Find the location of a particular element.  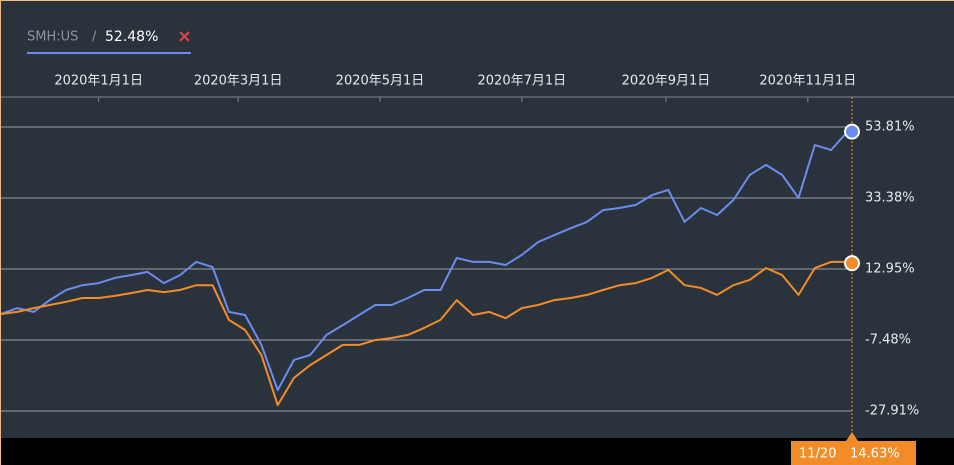

legend-value: 52.48% is located at coordinates (131, 37).